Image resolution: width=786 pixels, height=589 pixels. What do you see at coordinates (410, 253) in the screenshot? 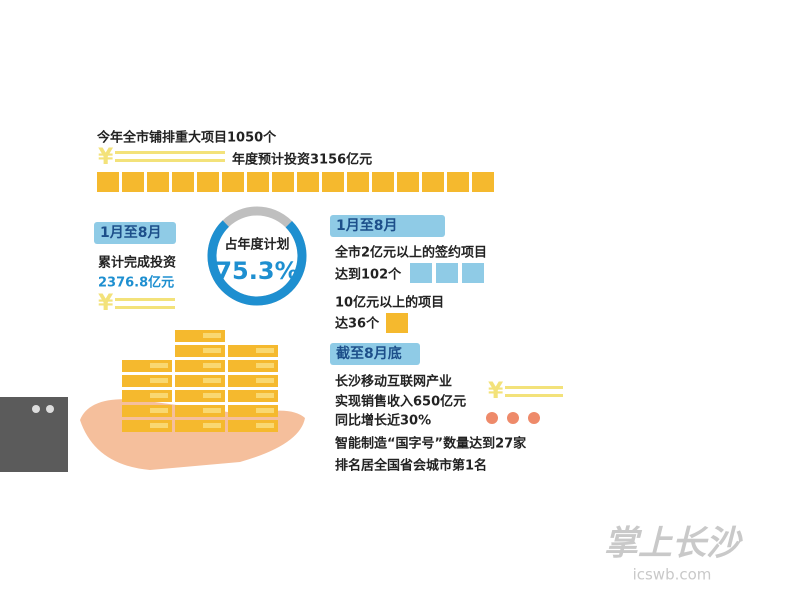
I see `text-line: 全市2亿元以上的签约项目` at bounding box center [410, 253].